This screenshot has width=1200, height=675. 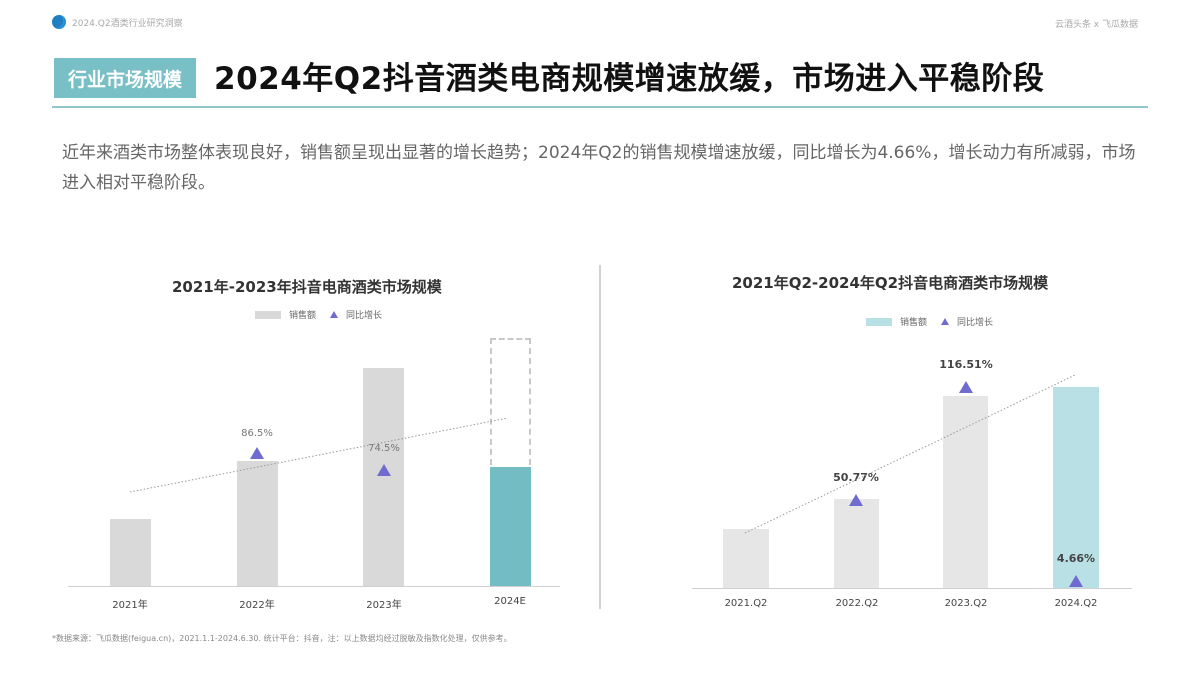 I want to click on page-title: 2024年Q2抖音酒类电商规模增速放缓，市场进入平稳阶段, so click(x=629, y=79).